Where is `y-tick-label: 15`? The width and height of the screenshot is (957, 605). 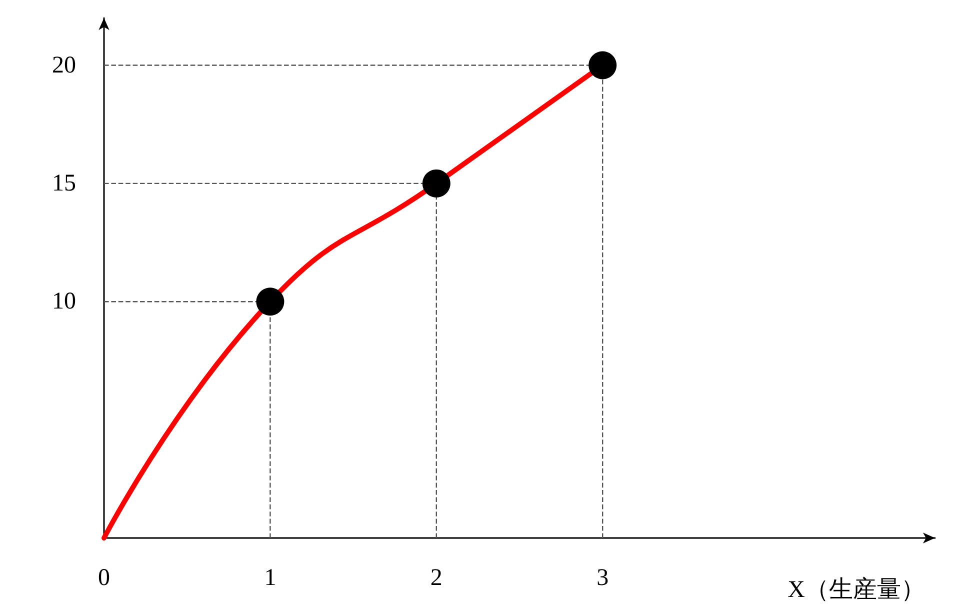 y-tick-label: 15 is located at coordinates (64, 183).